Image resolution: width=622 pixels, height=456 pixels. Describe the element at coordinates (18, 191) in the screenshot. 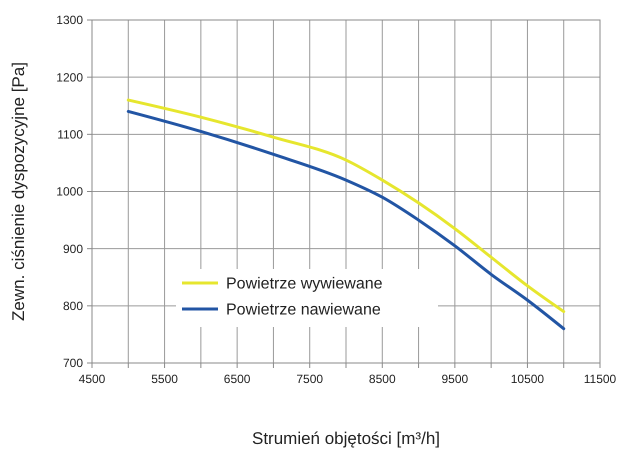

I see `y-axis-title: Zewn. ciśnienie dyspozycyjne [Pa]` at that location.